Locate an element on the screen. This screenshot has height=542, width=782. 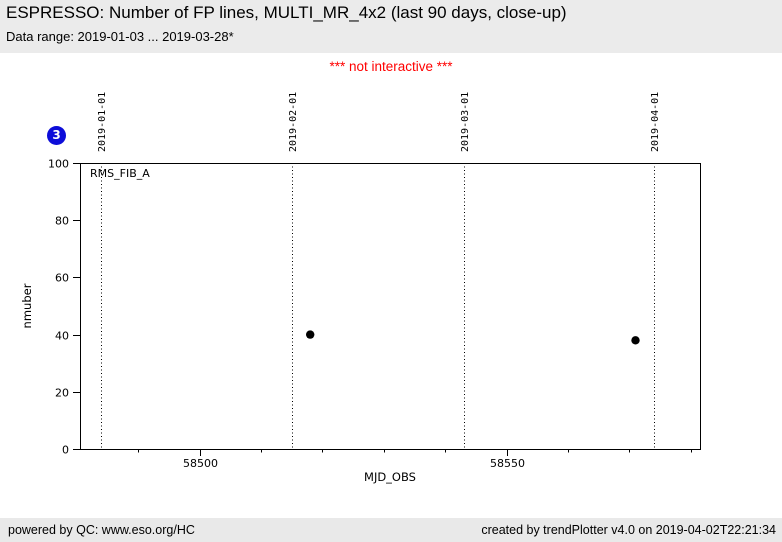
y-axis-label: nmuber is located at coordinates (27, 305).